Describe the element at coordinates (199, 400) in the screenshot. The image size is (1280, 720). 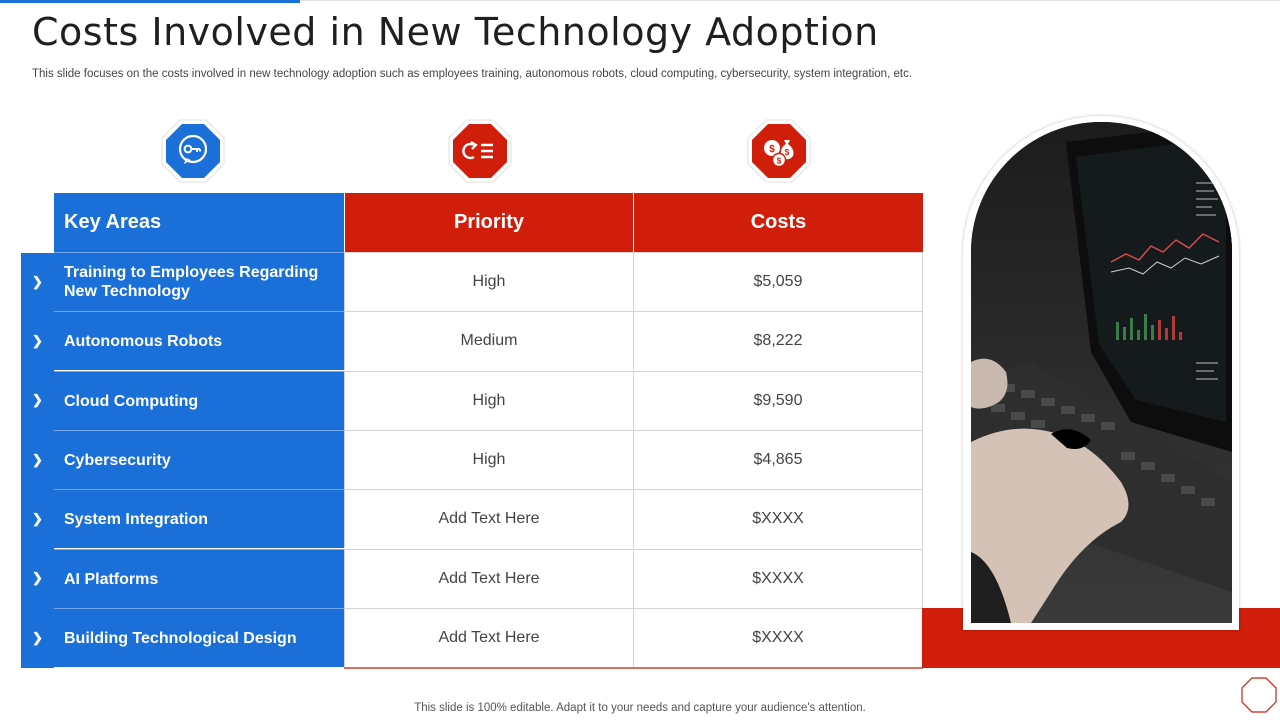
I see `key-area-cell: Cloud Computing` at that location.